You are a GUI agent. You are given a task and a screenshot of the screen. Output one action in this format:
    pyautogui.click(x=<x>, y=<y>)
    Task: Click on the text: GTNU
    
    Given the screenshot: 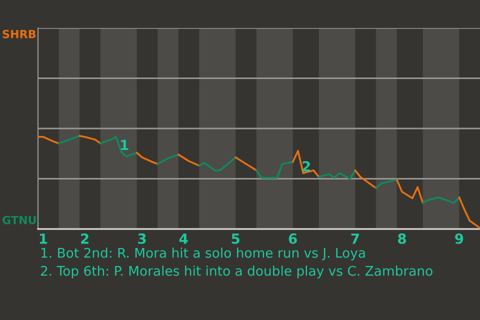 What is the action you would take?
    pyautogui.click(x=19, y=220)
    